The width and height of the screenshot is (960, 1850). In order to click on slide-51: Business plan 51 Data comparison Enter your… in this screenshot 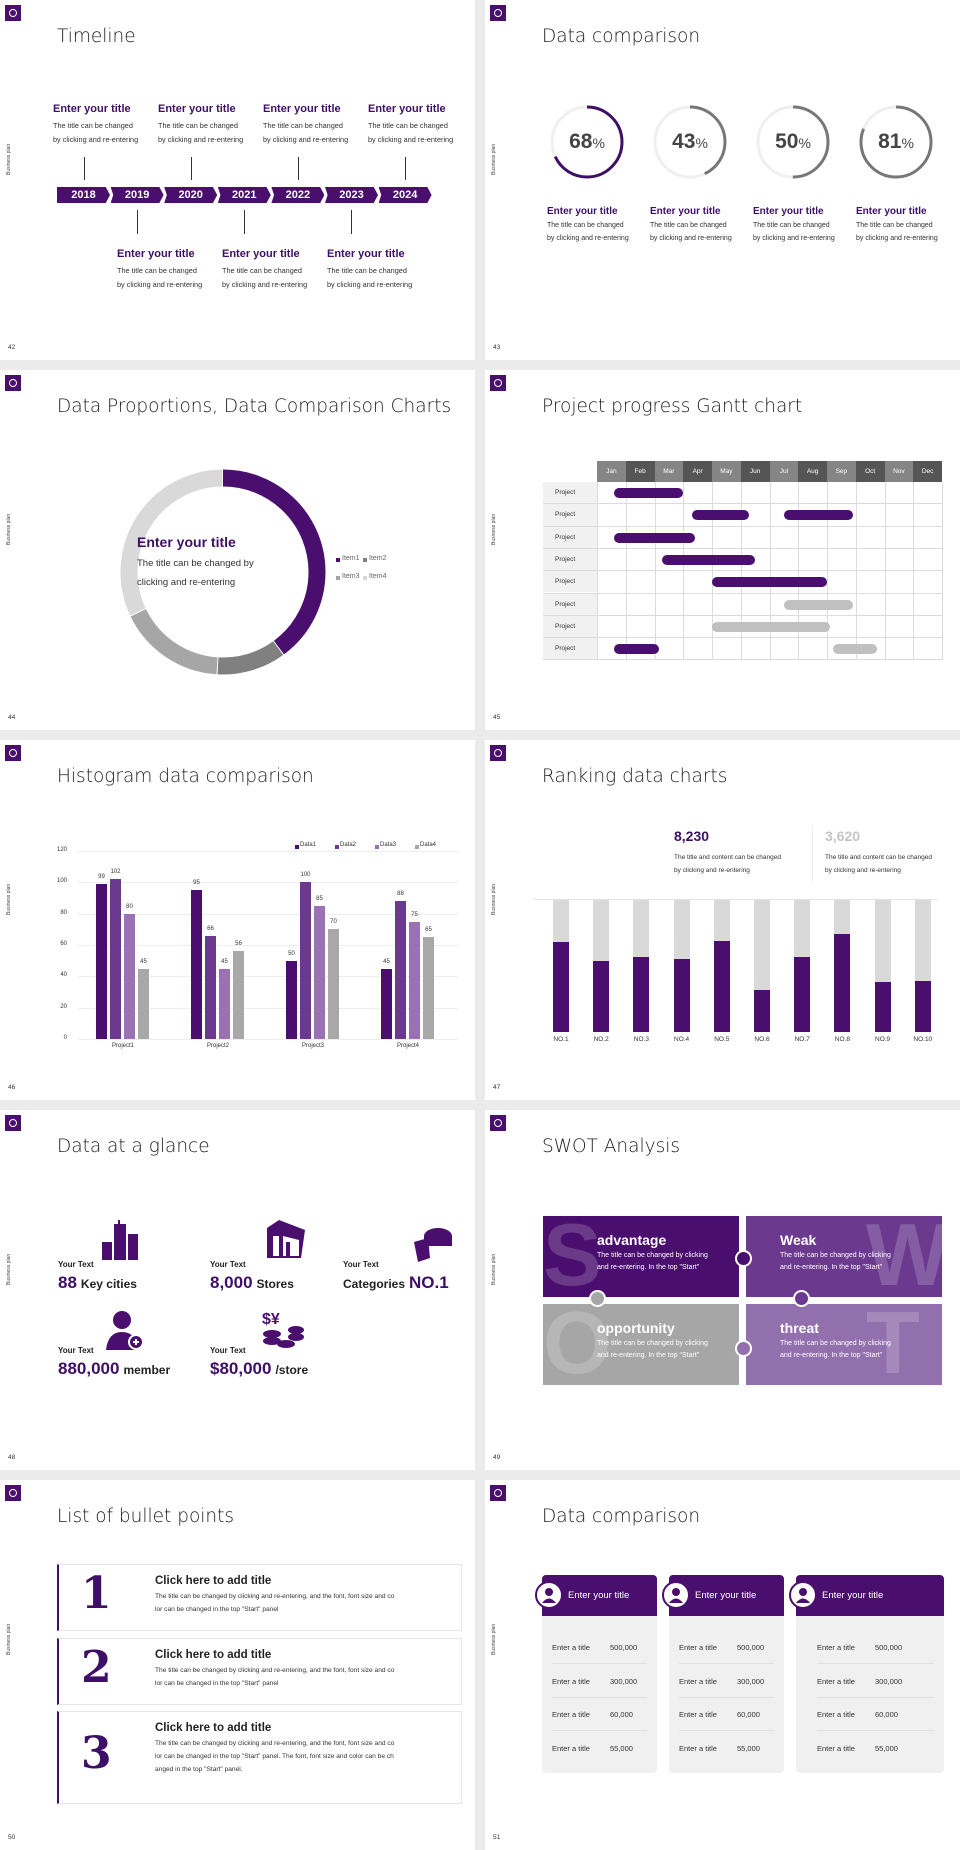, I will do `click(722, 1665)`.